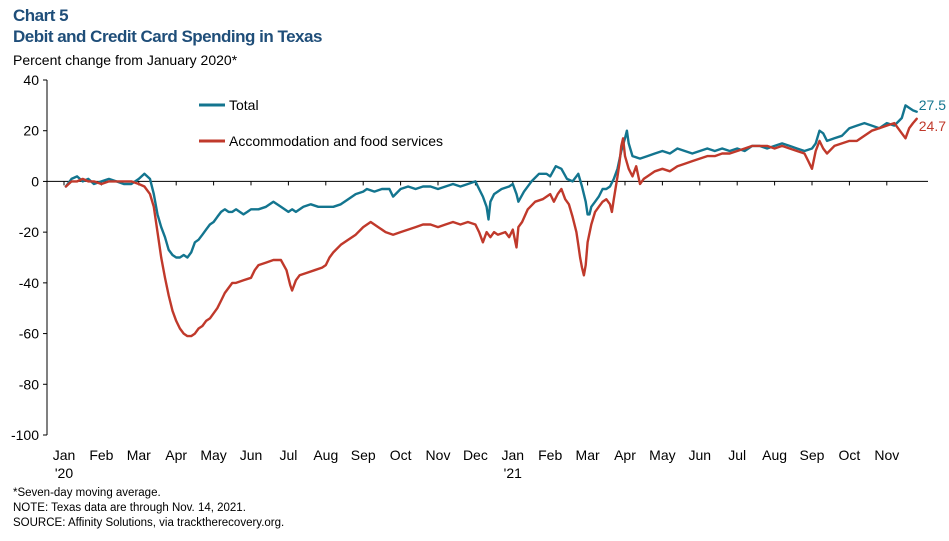 This screenshot has height=541, width=949. What do you see at coordinates (125, 60) in the screenshot?
I see `chart-subtitle: Percent change from January 2020*` at bounding box center [125, 60].